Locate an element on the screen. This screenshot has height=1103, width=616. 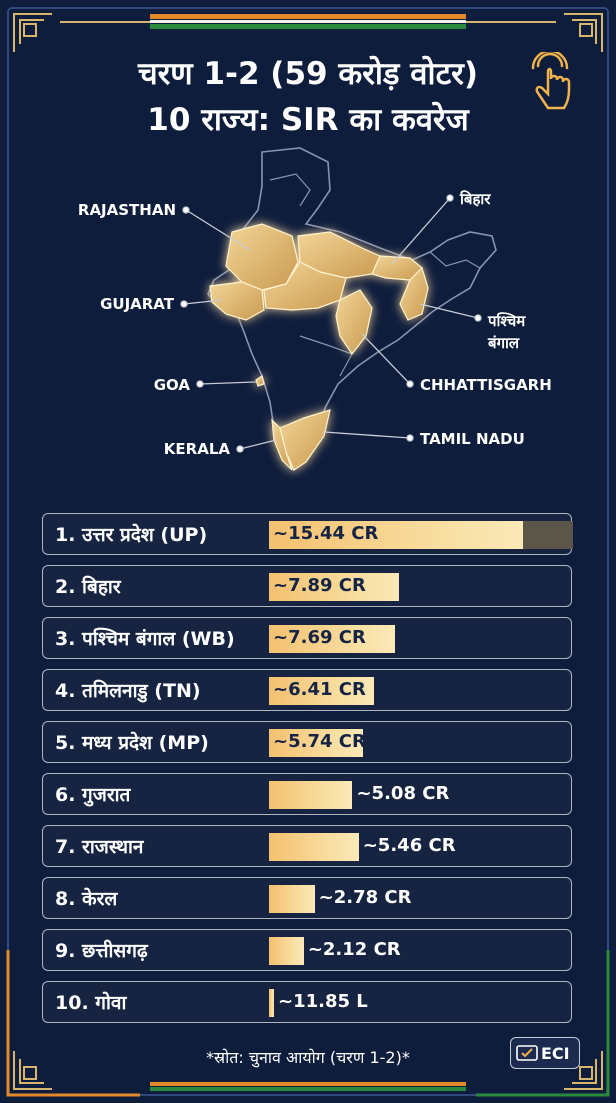
bar-category-label: 3. पश्चिम बंगाल (WB) is located at coordinates (145, 639).